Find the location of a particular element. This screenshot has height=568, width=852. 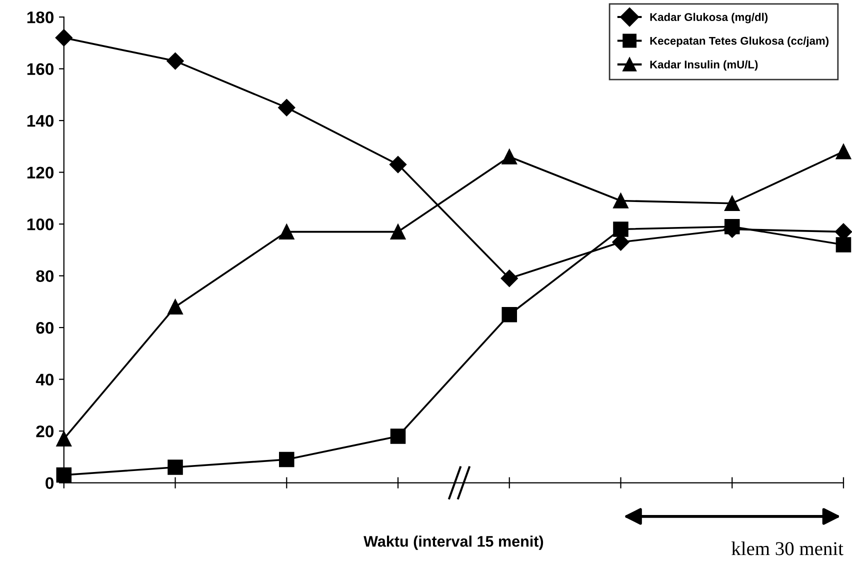

y-tick-label: 40 is located at coordinates (45, 380).